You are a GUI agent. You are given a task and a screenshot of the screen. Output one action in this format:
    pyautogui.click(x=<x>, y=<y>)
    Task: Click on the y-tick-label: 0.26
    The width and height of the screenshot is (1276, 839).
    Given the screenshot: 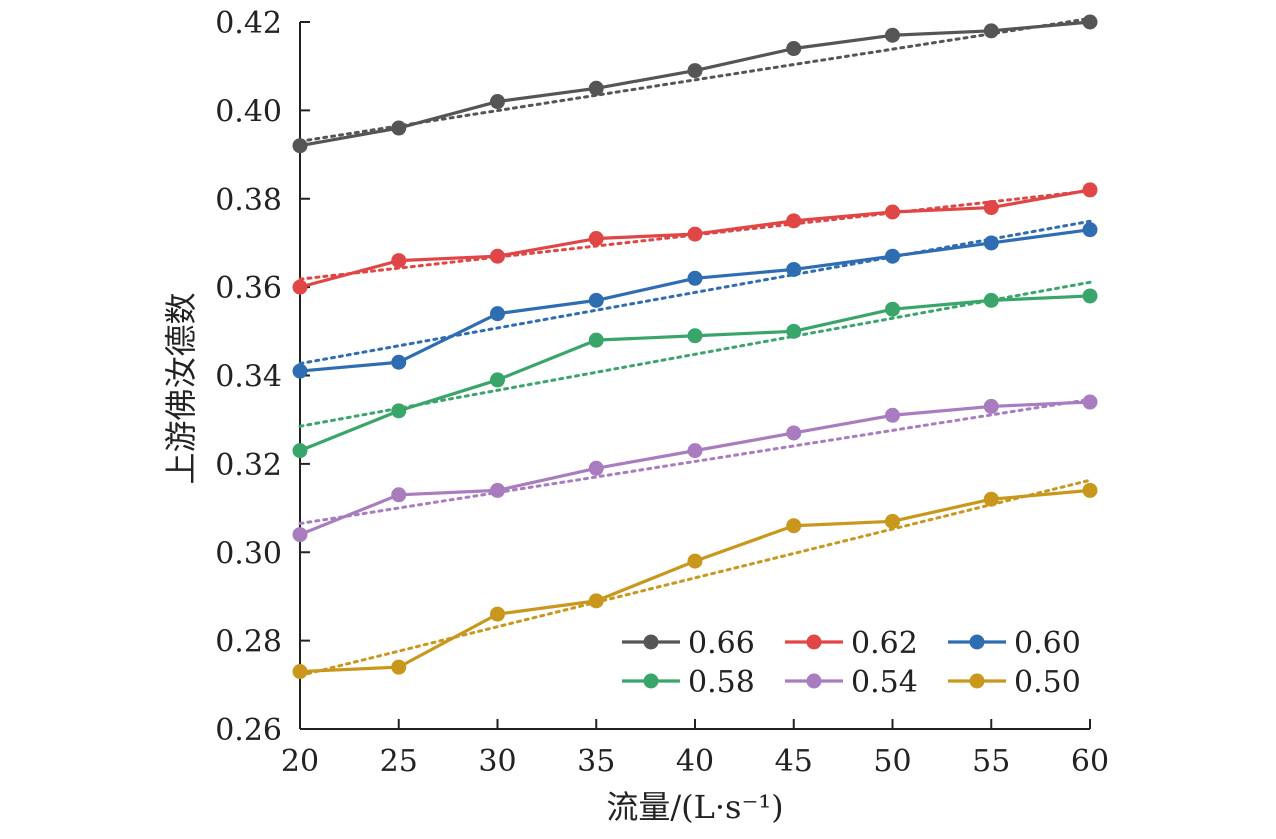 What is the action you would take?
    pyautogui.click(x=248, y=730)
    